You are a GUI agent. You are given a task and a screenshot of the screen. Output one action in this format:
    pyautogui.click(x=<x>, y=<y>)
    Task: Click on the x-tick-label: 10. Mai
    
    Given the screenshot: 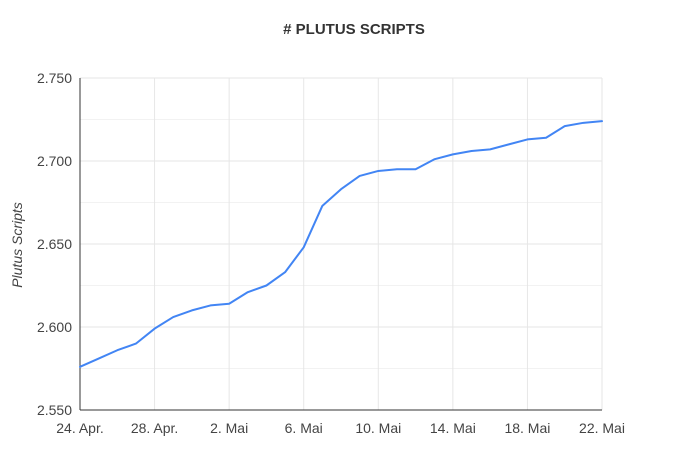 What is the action you would take?
    pyautogui.click(x=378, y=428)
    